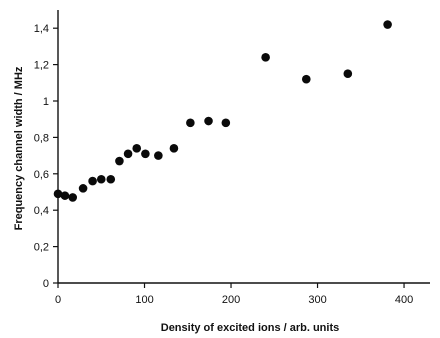 This screenshot has height=338, width=440. I want to click on x-tick-label: 200, so click(231, 300).